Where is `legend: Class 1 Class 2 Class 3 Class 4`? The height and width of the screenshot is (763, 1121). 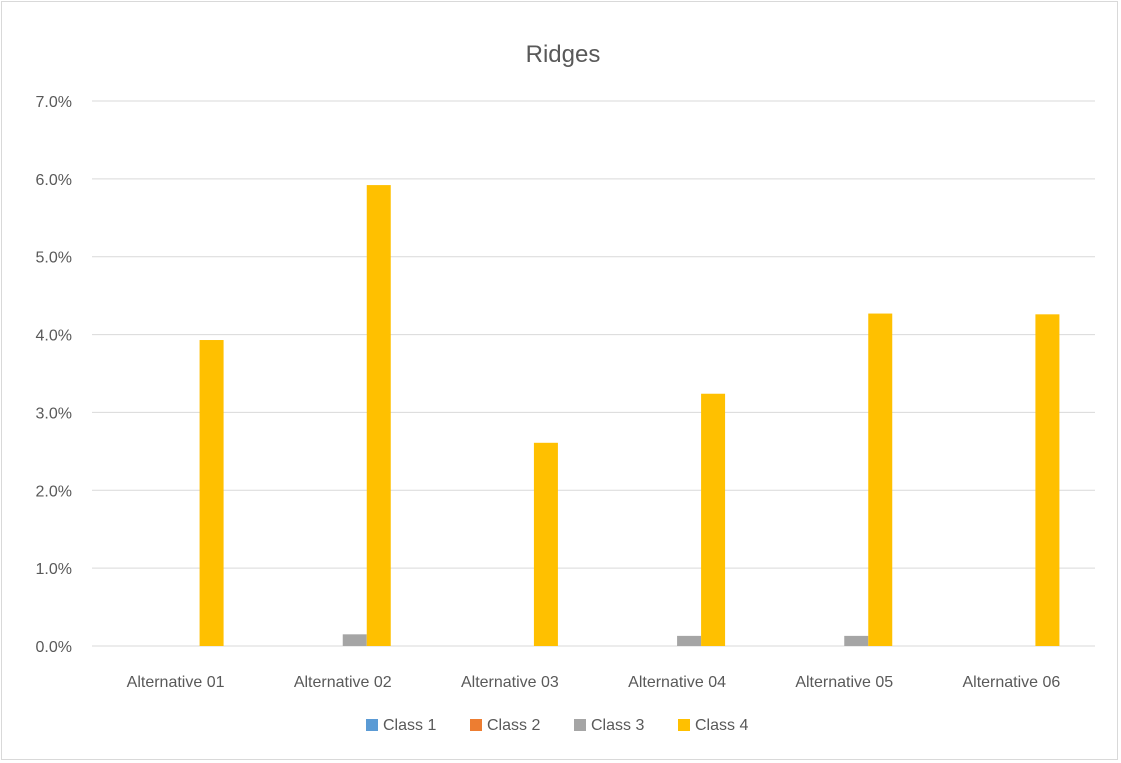
legend: Class 1 Class 2 Class 3 Class 4 is located at coordinates (557, 725).